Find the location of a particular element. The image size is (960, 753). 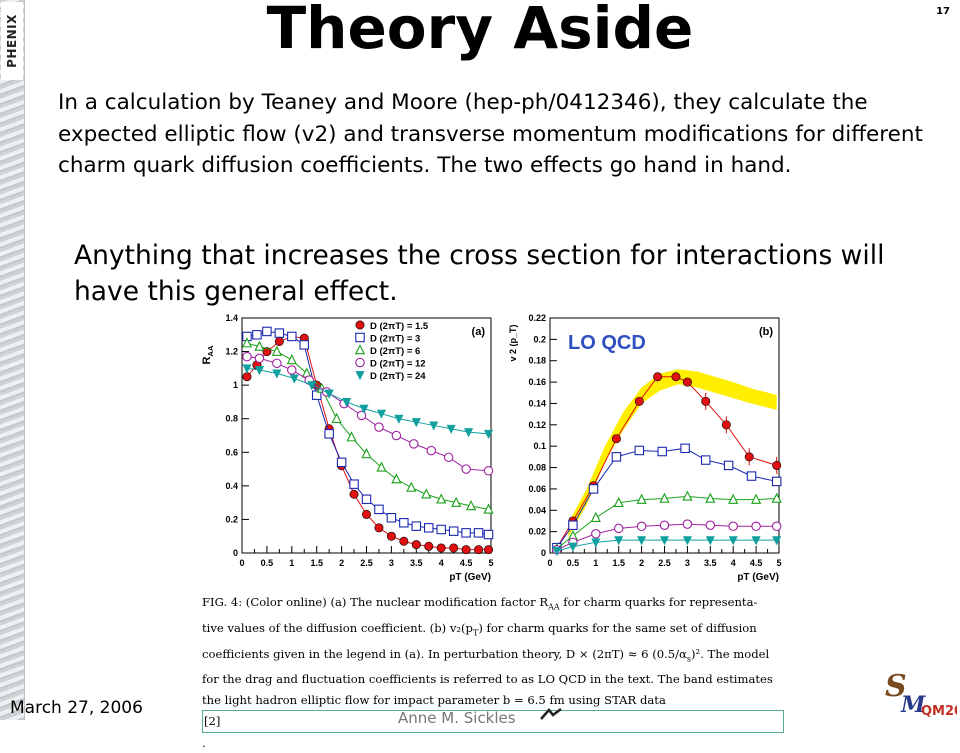

series-line is located at coordinates (367, 433).